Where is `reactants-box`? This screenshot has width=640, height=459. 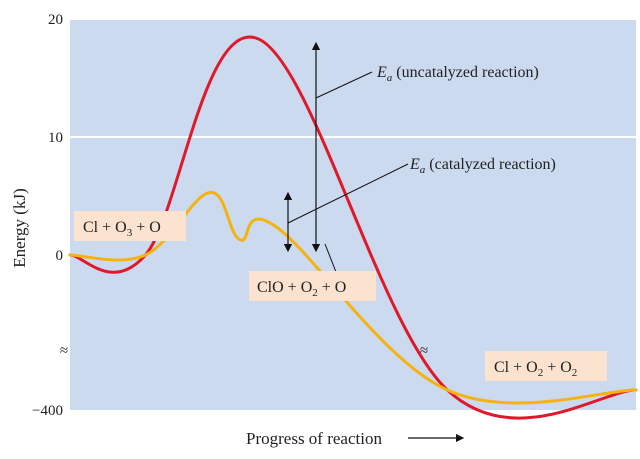
reactants-box is located at coordinates (130, 226).